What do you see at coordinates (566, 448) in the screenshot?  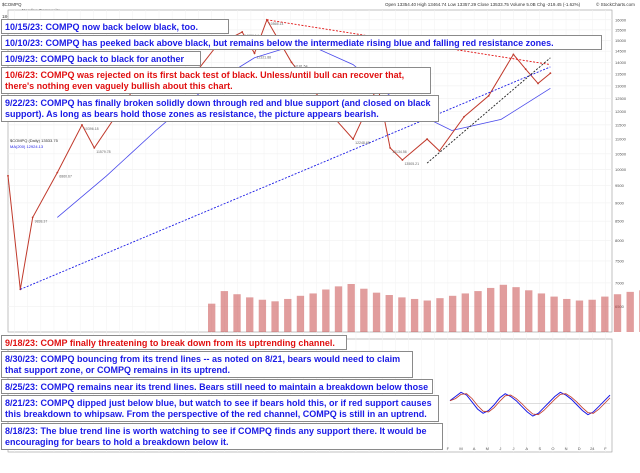 I see `x-tick-label: N` at bounding box center [566, 448].